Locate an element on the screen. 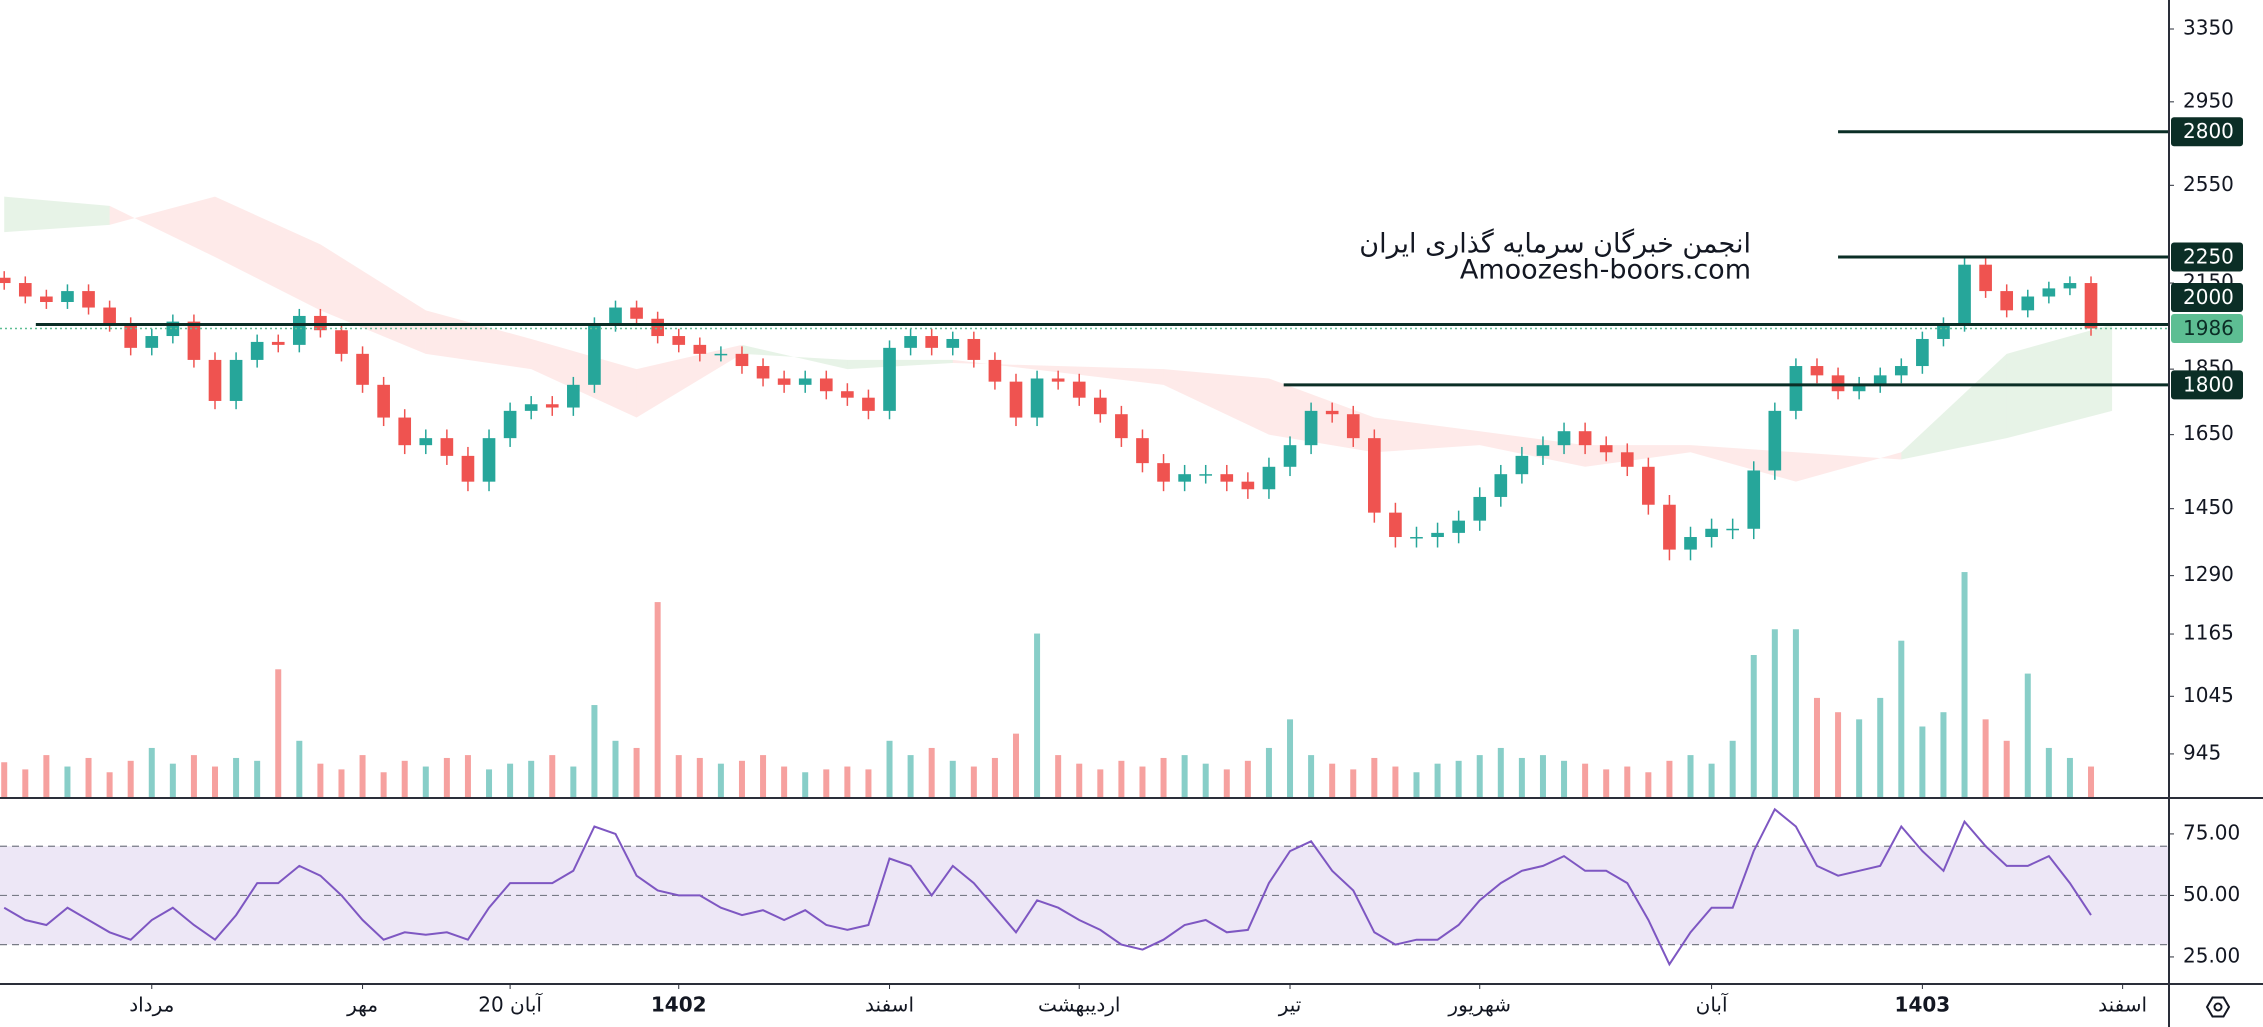 The image size is (2263, 1027). rsi-tick-label: 25.00 is located at coordinates (2211, 955).